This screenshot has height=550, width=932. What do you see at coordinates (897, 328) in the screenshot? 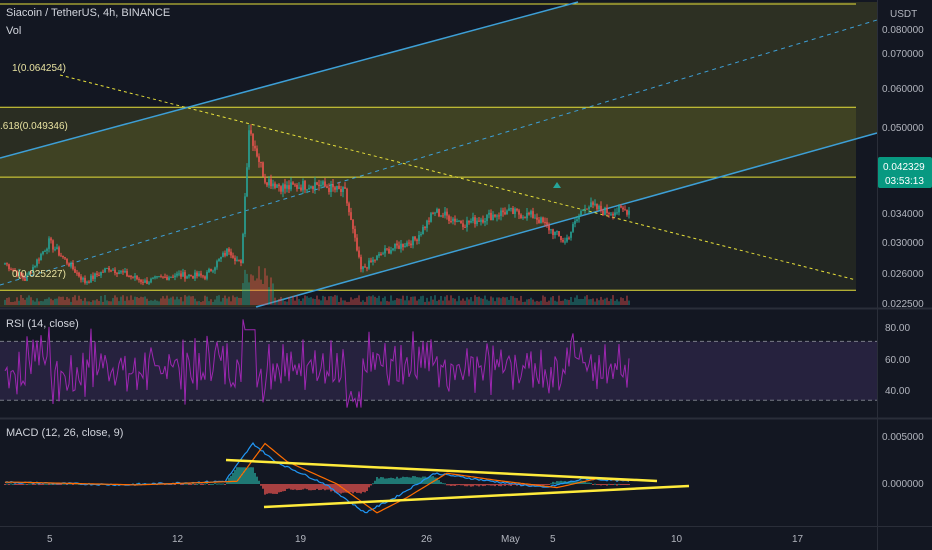
I see `rsi-tick: 80.00` at bounding box center [897, 328].